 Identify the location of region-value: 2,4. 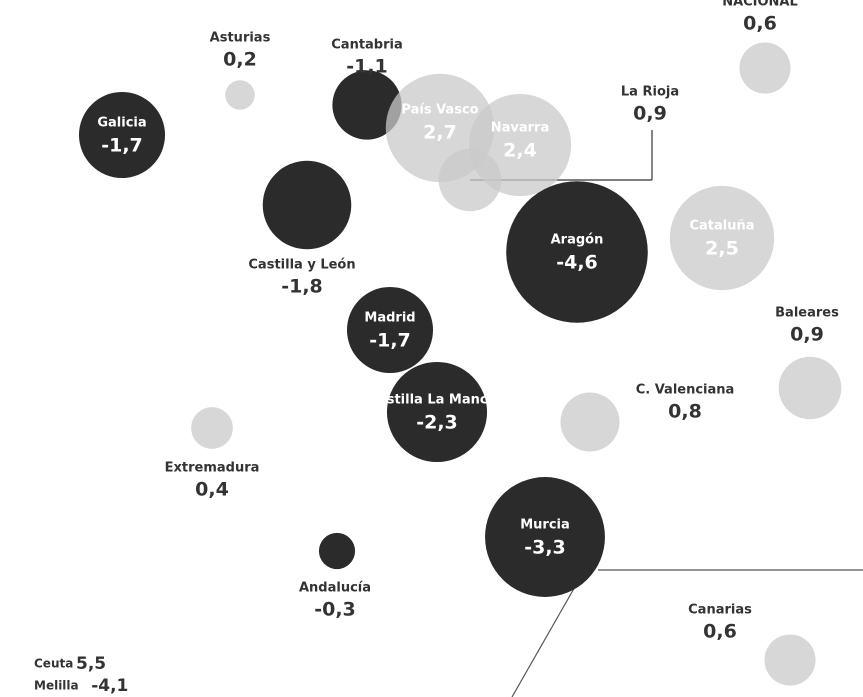
(520, 151).